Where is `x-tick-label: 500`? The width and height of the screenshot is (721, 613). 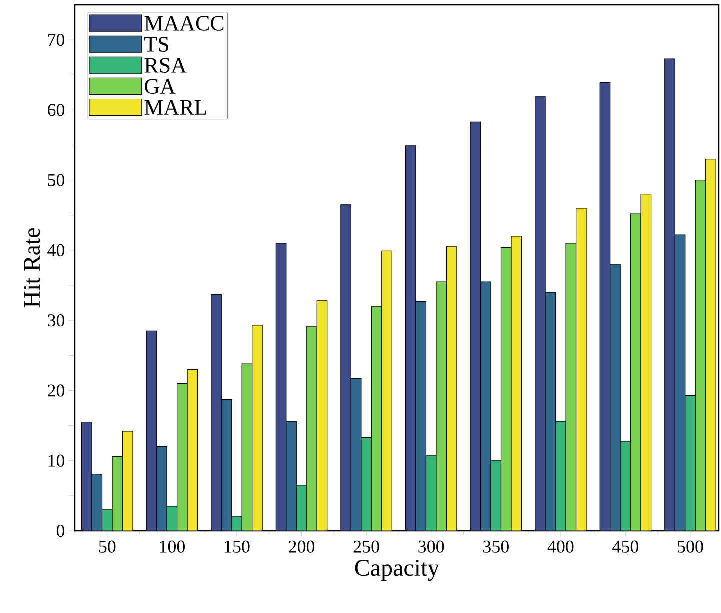
x-tick-label: 500 is located at coordinates (691, 546).